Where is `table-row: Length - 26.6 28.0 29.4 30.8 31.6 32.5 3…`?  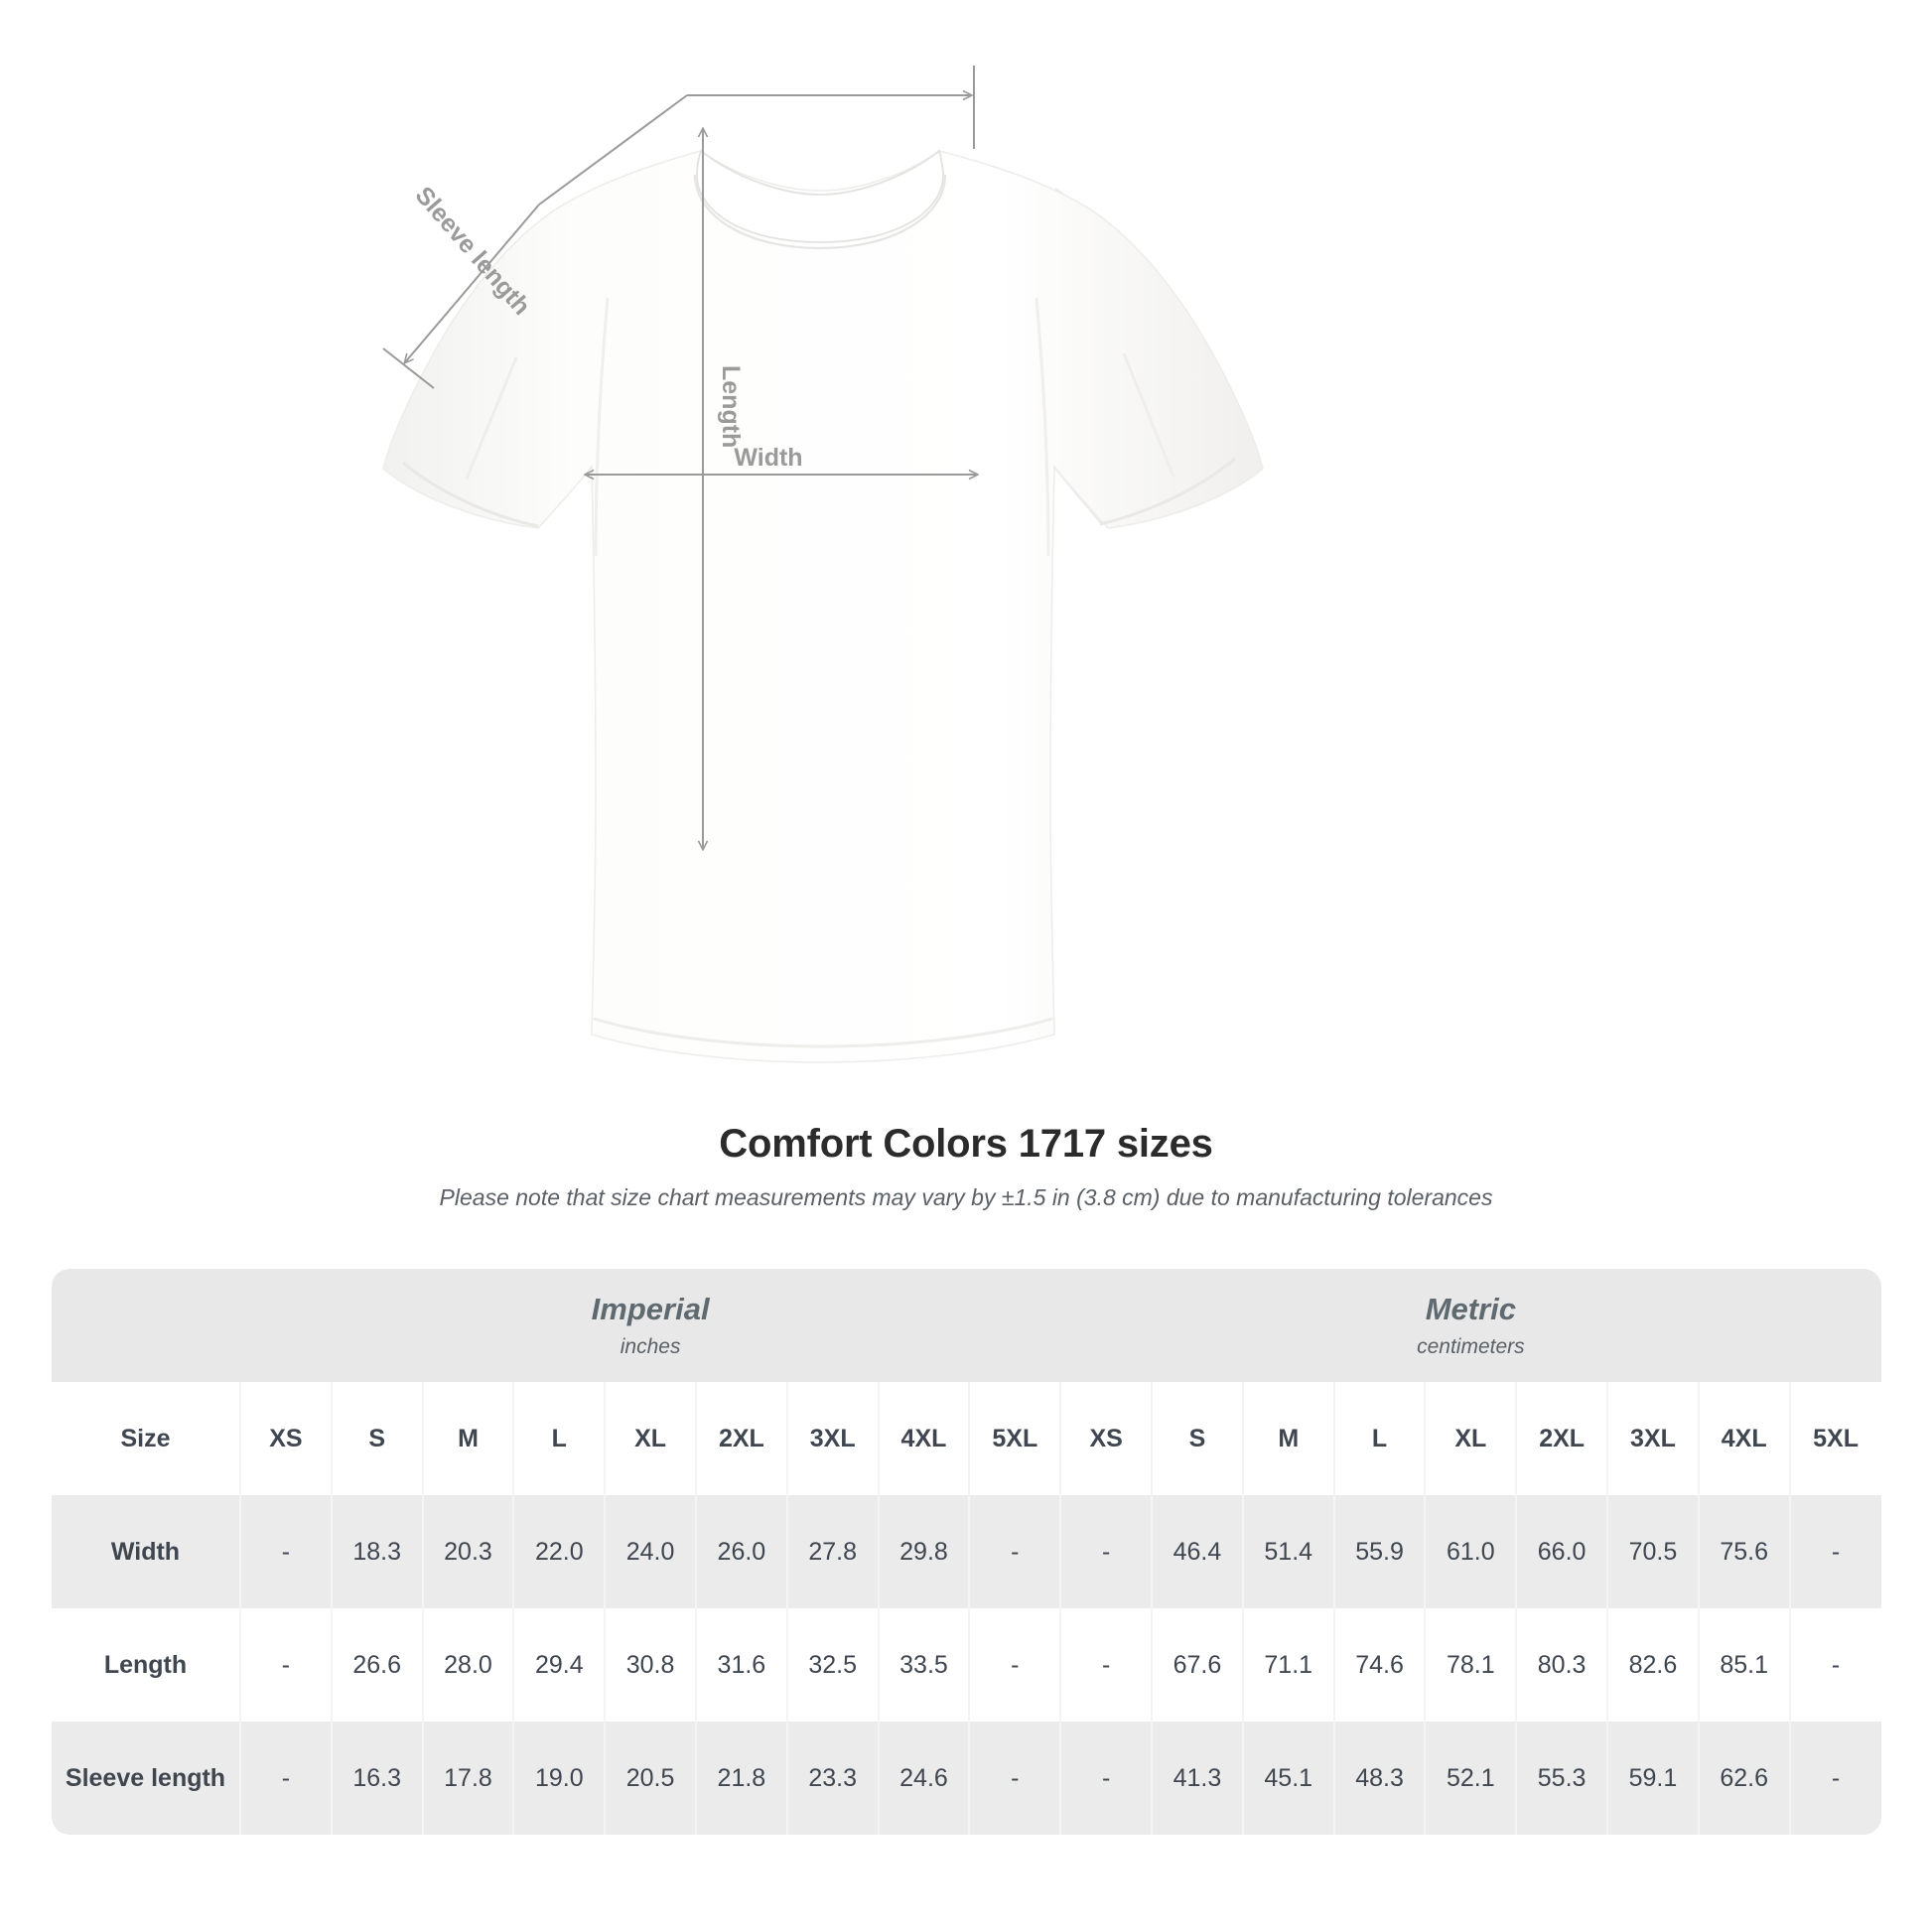
table-row: Length - 26.6 28.0 29.4 30.8 31.6 32.5 3… is located at coordinates (967, 1665).